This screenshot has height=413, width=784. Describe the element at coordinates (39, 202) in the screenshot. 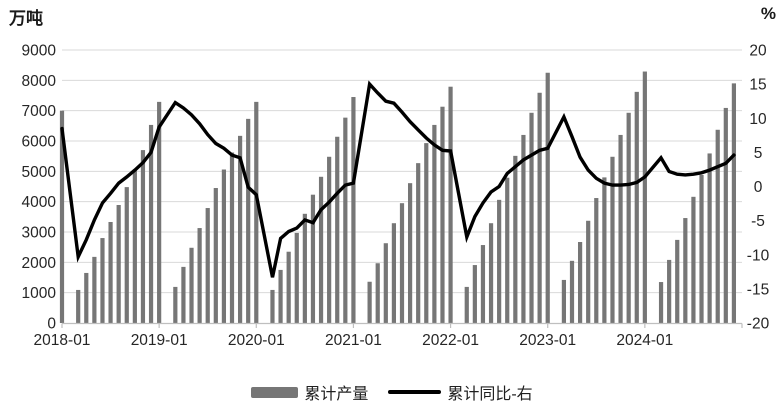

I see `left-tick-label: 4000` at that location.